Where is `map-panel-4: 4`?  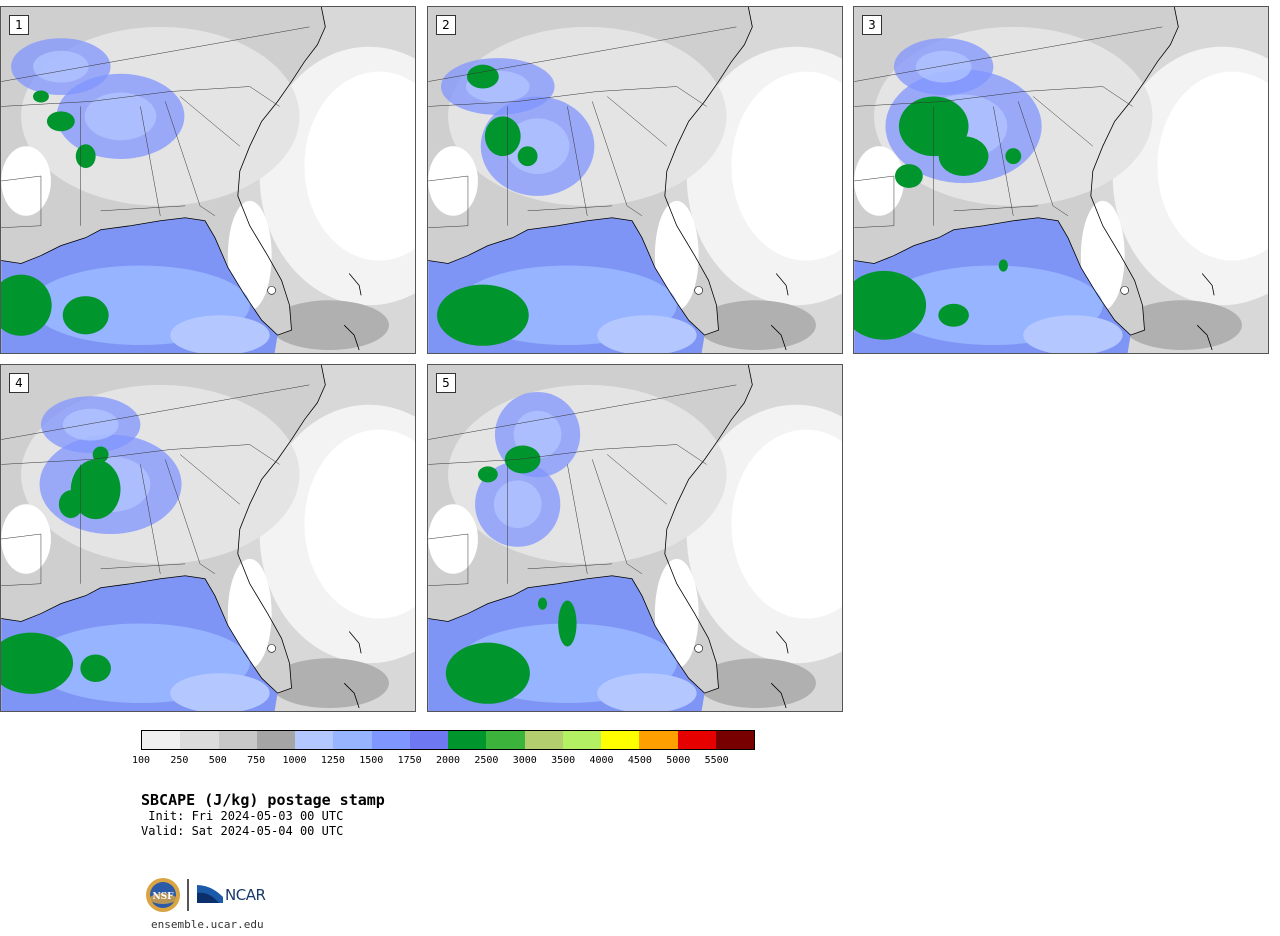
map-panel-4: 4 is located at coordinates (208, 538).